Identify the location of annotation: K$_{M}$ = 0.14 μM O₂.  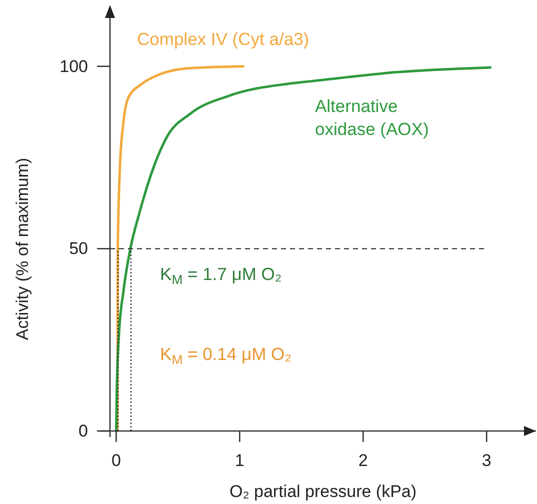
(226, 355).